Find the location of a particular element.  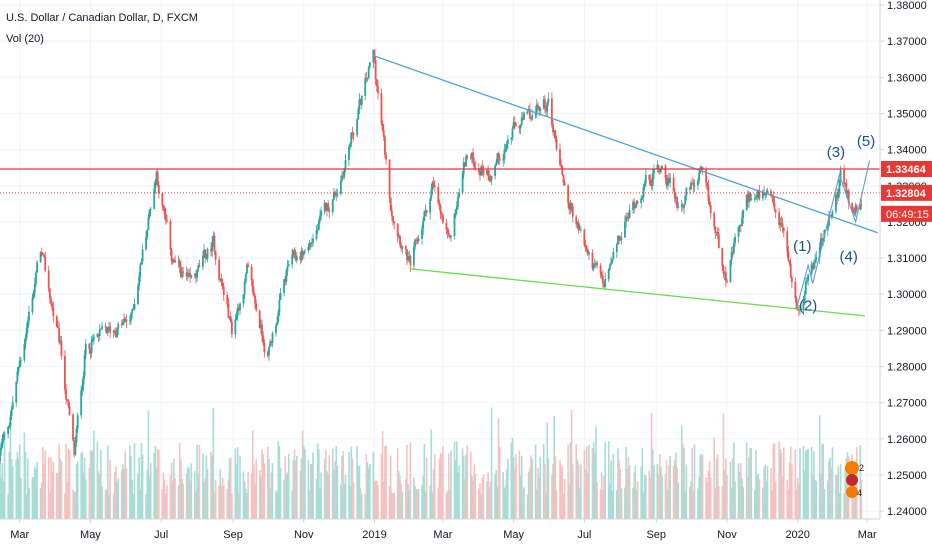

wave-label: (4) is located at coordinates (849, 257).